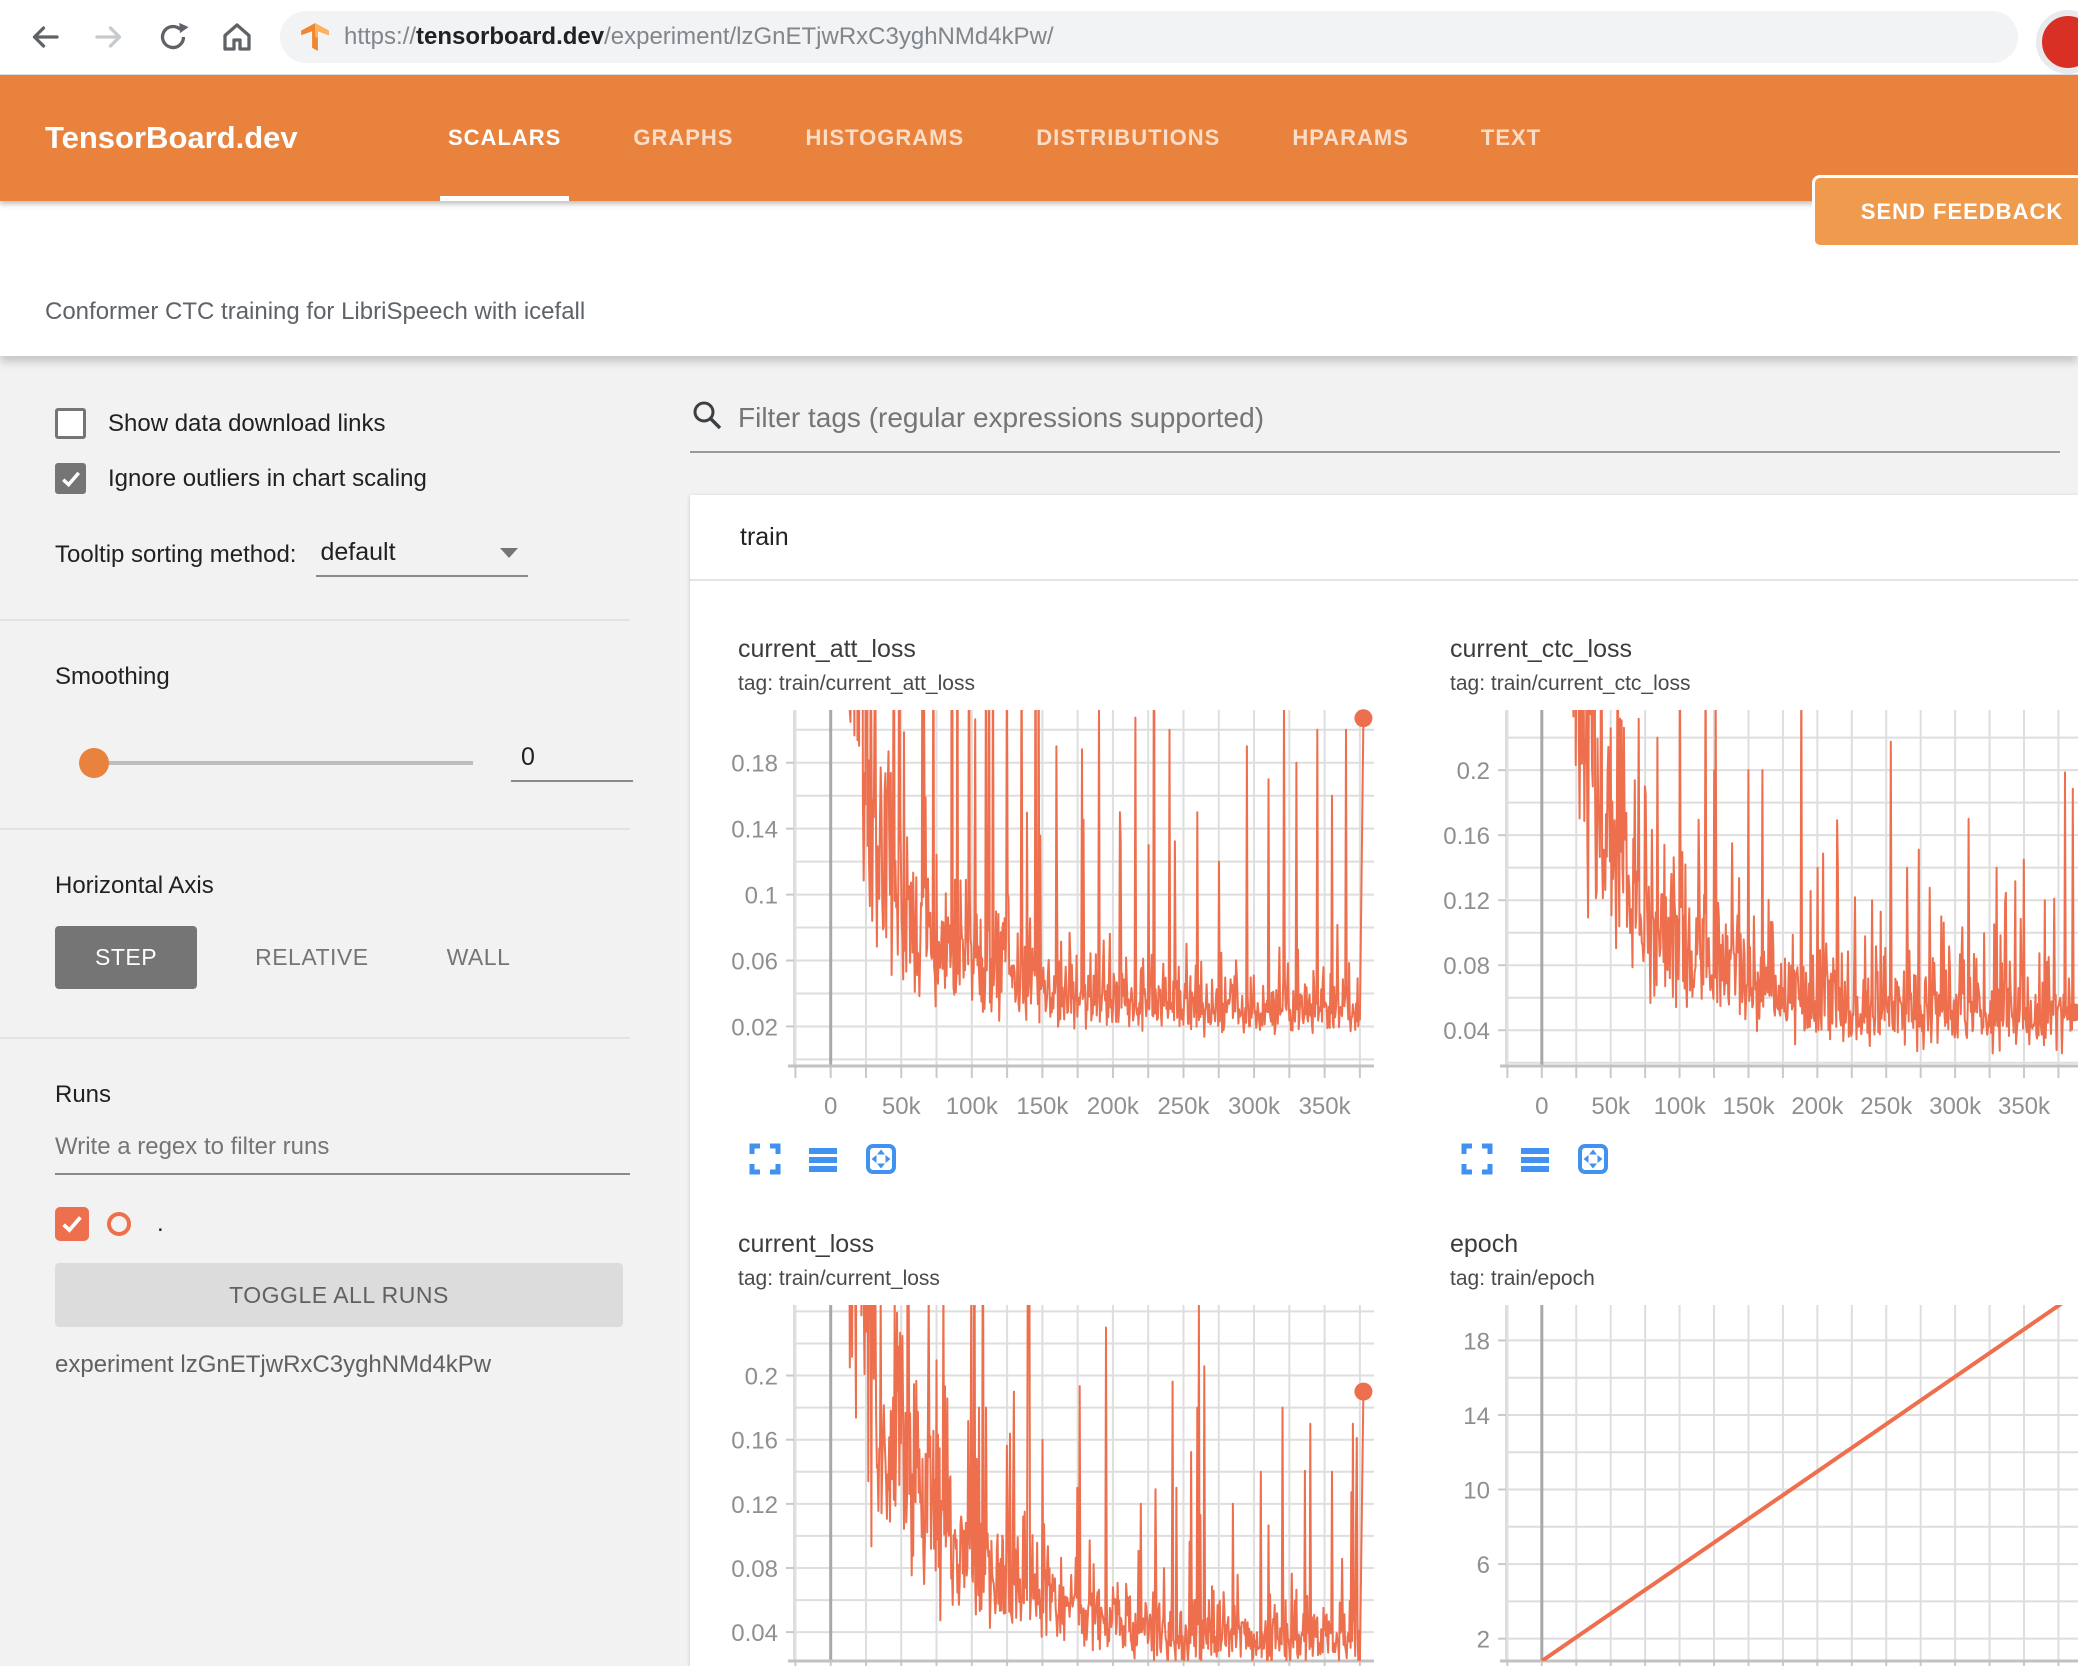 The image size is (2078, 1666). Describe the element at coordinates (1484, 1244) in the screenshot. I see `chart-title: epoch` at that location.